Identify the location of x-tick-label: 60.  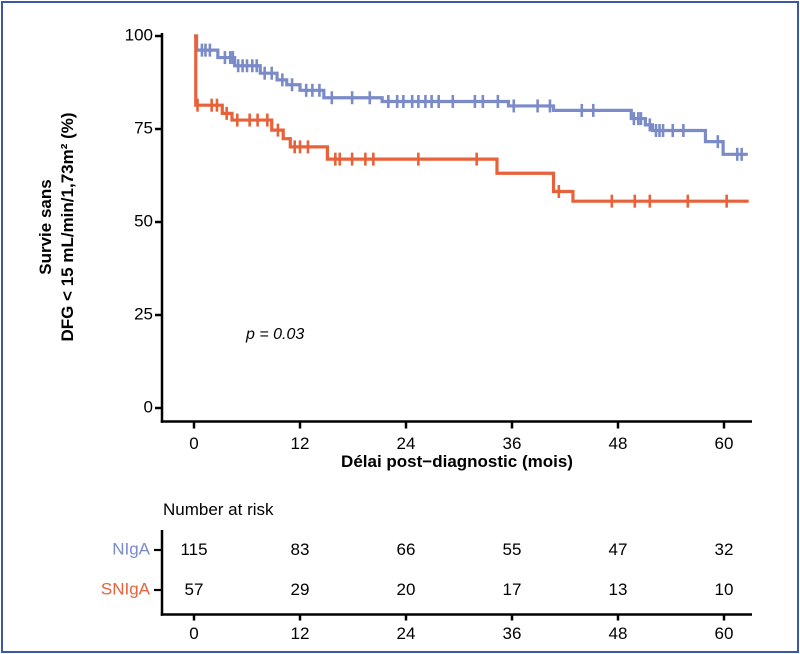
(724, 443).